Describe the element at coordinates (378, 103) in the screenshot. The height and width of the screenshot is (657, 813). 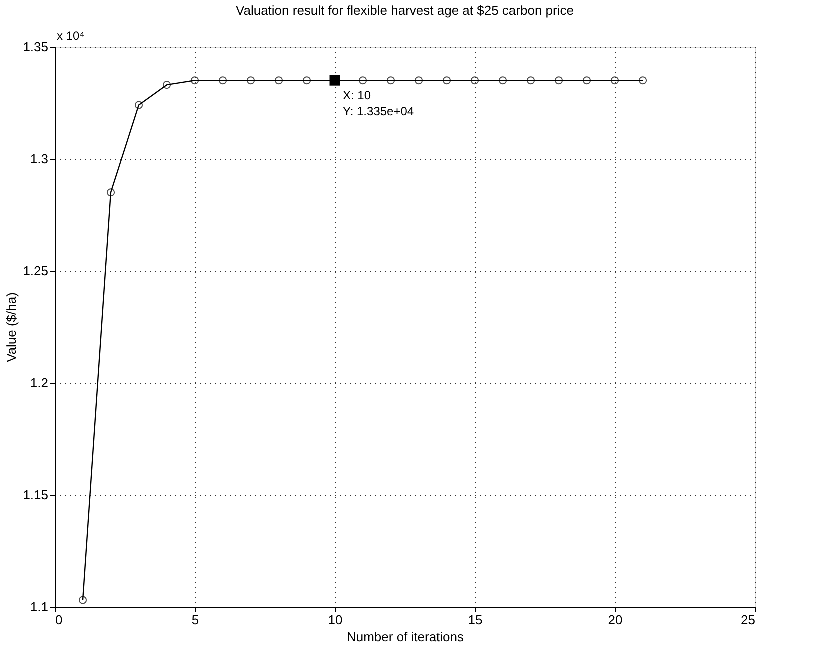
I see `annotation: X: 10 Y: 1.335e+04` at that location.